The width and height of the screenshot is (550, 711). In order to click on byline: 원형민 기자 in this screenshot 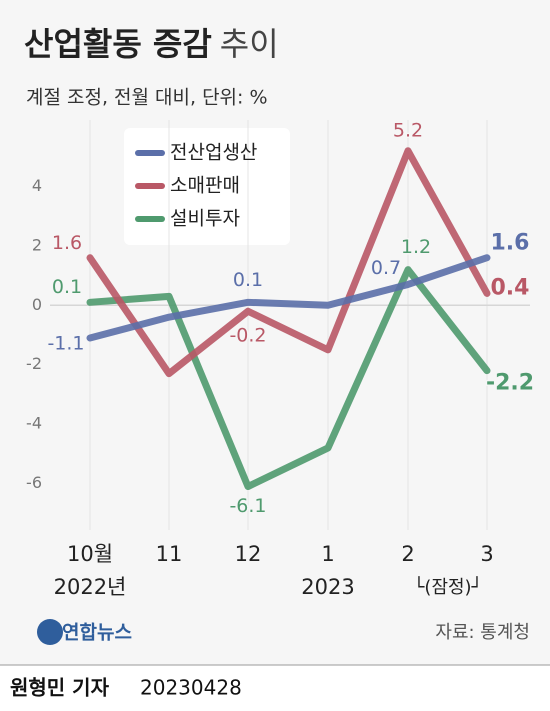, I will do `click(60, 688)`.